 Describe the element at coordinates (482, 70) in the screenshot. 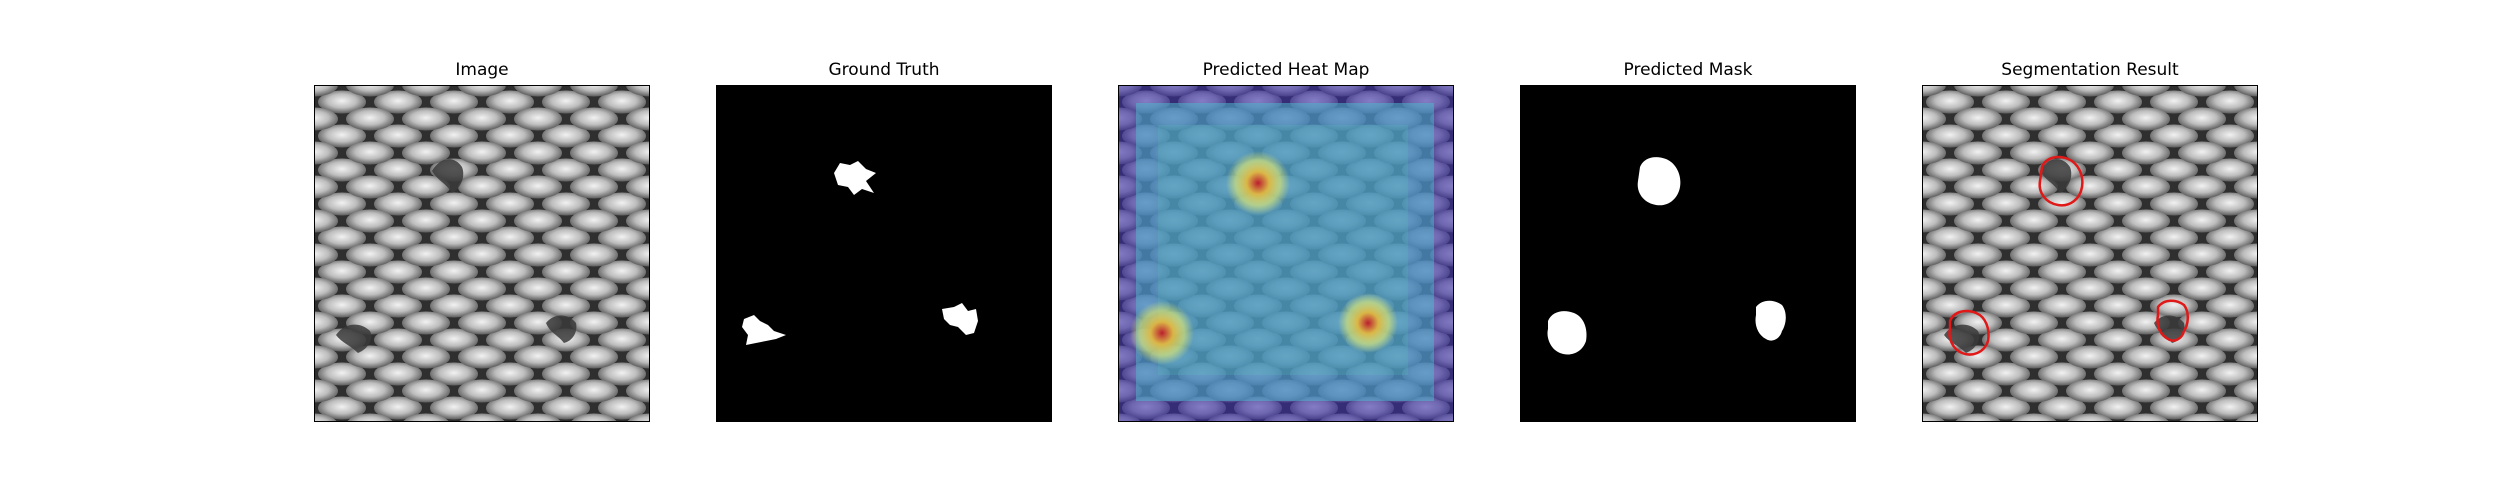

I see `panel-title-image: Image` at that location.